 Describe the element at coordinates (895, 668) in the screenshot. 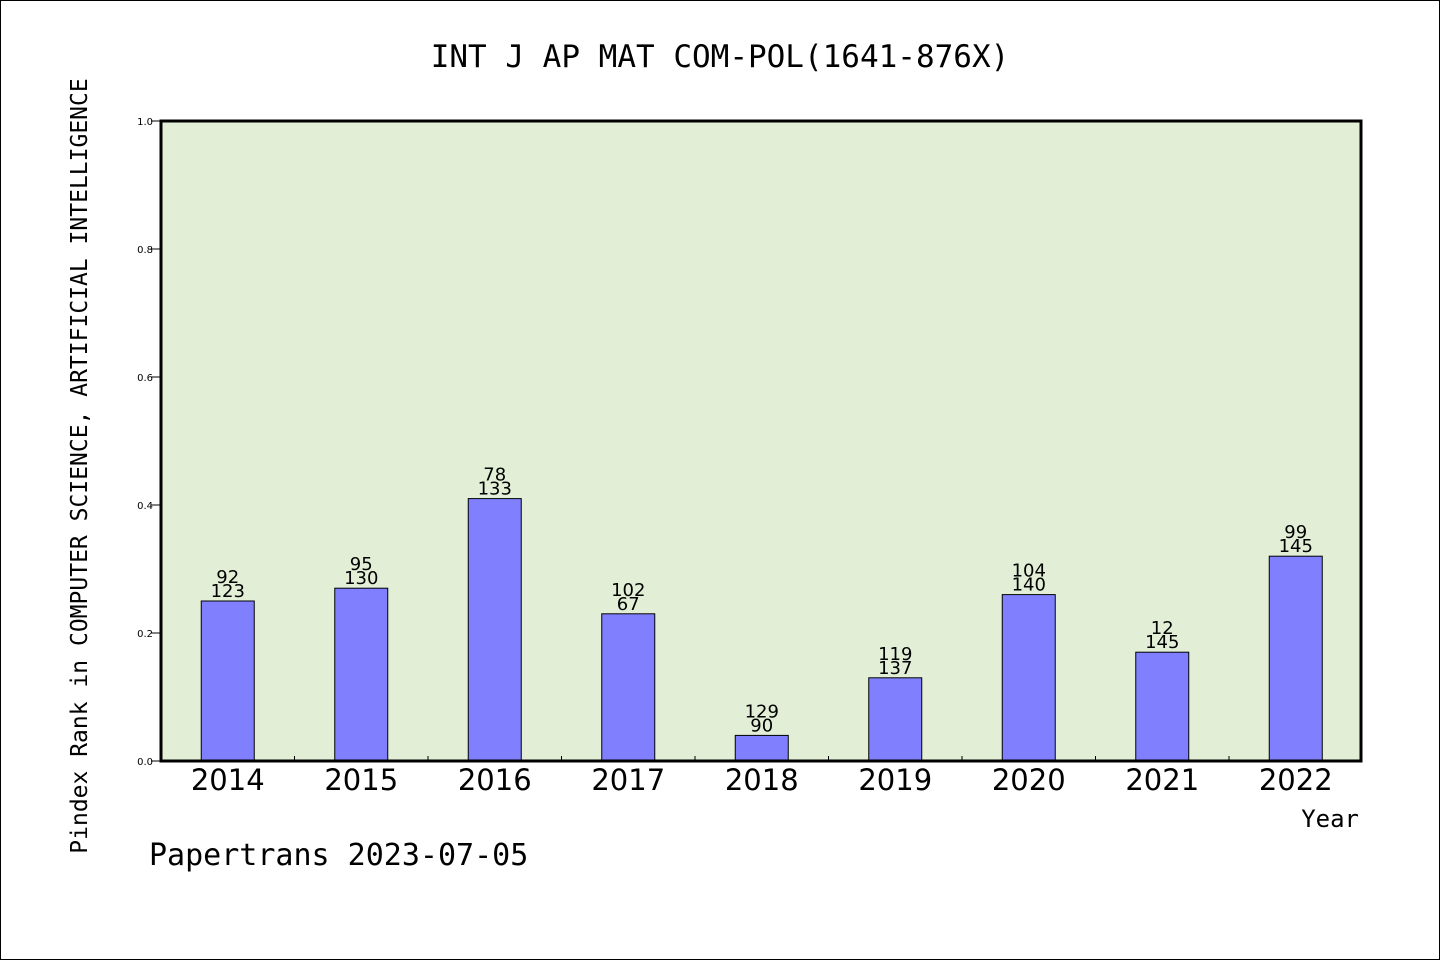

I see `bar-annotation-lower: 137` at that location.